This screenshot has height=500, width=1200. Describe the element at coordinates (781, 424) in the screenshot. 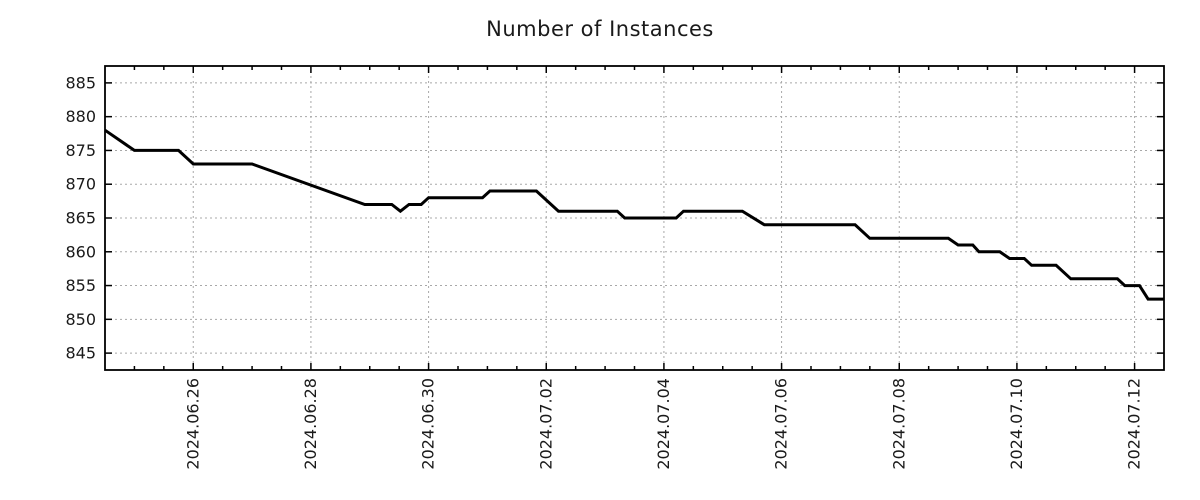

I see `x-tick-label: 2024.07.06` at that location.